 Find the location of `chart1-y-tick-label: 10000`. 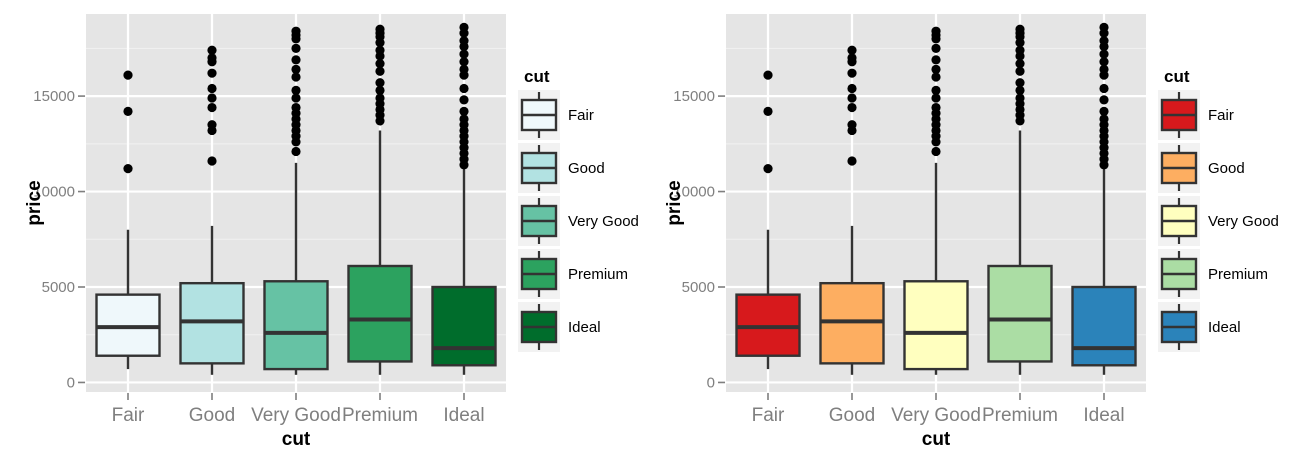

chart1-y-tick-label: 10000 is located at coordinates (694, 192).